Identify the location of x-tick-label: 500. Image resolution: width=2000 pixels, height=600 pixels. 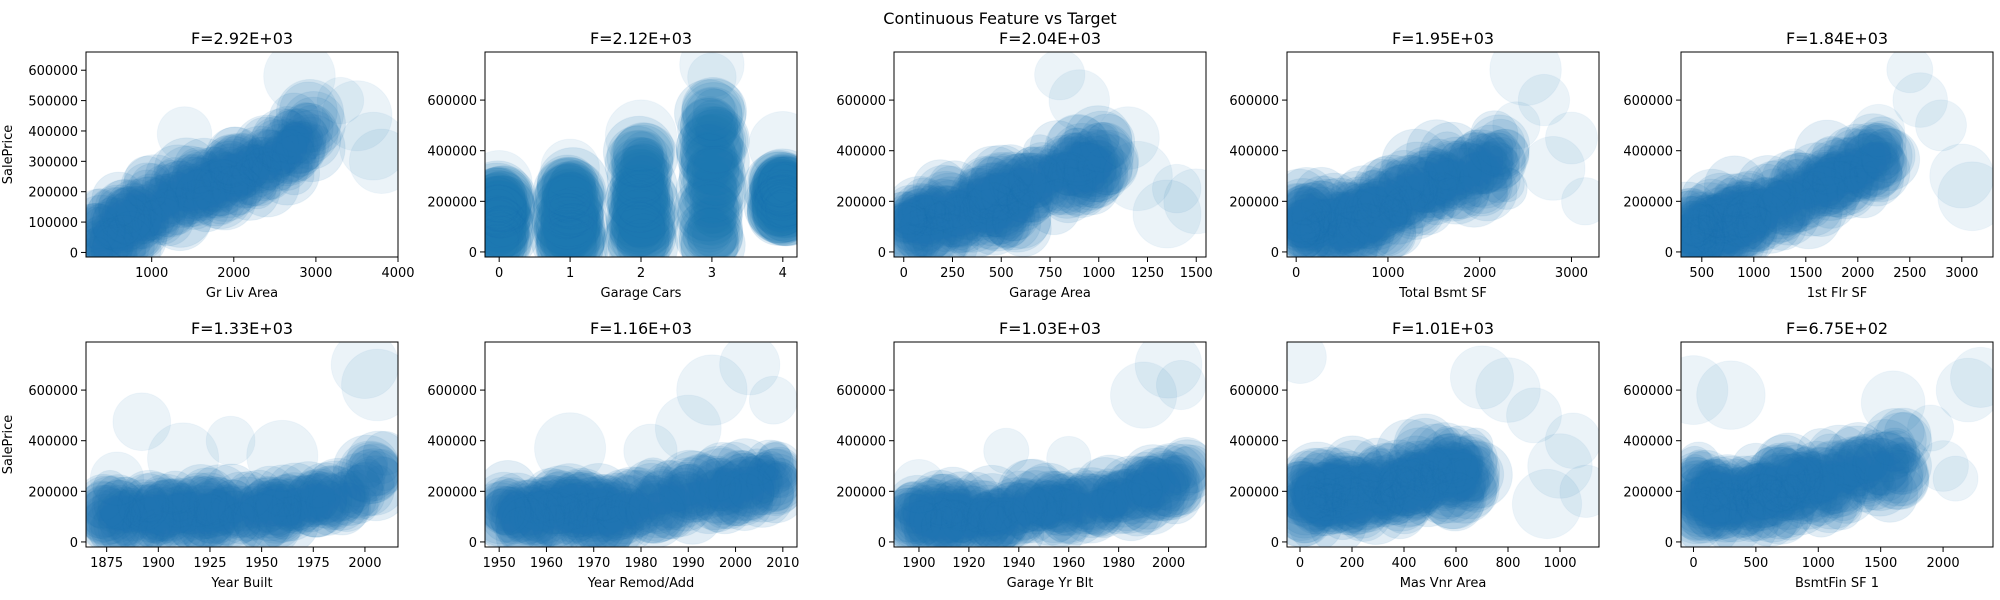
(1001, 273).